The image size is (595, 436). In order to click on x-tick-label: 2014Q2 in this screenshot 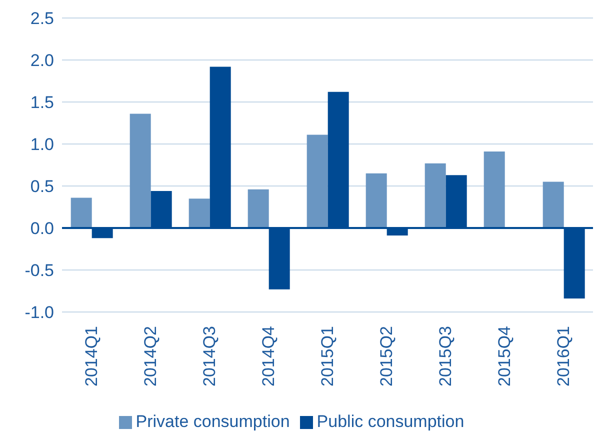, I will do `click(150, 356)`.